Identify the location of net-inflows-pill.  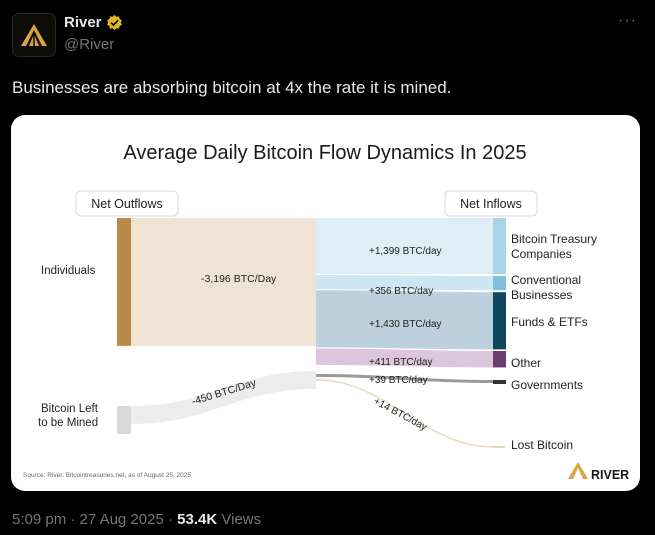
(491, 203).